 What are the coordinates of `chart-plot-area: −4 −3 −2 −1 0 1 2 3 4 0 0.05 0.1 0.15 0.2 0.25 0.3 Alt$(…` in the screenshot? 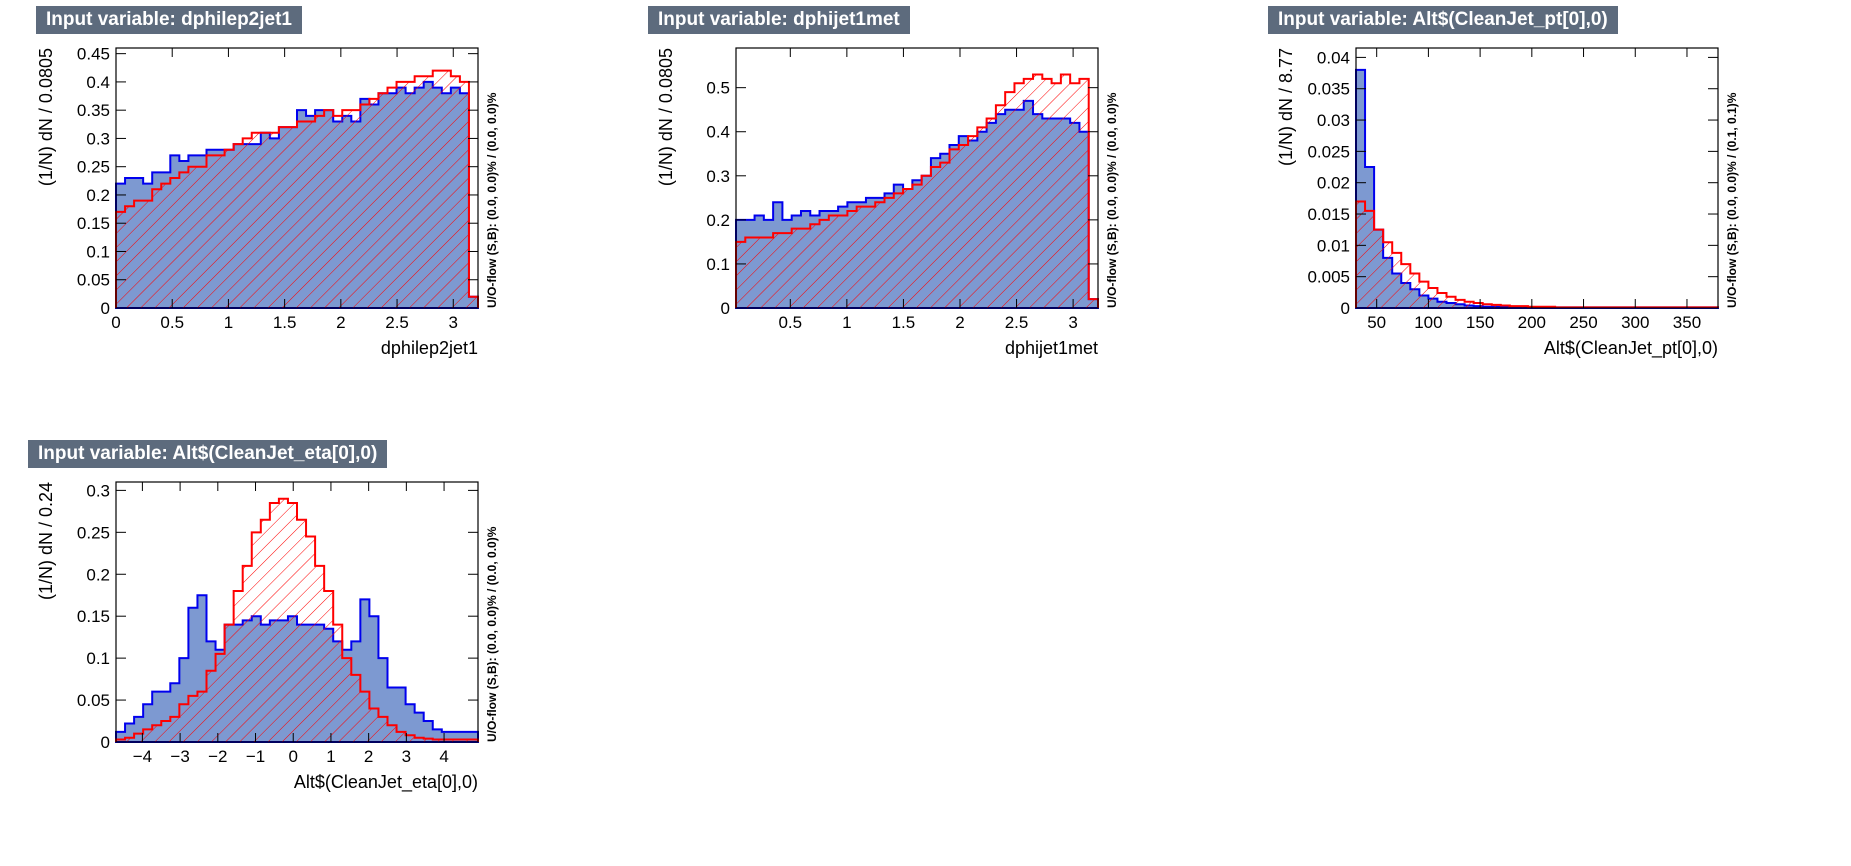 It's located at (267, 637).